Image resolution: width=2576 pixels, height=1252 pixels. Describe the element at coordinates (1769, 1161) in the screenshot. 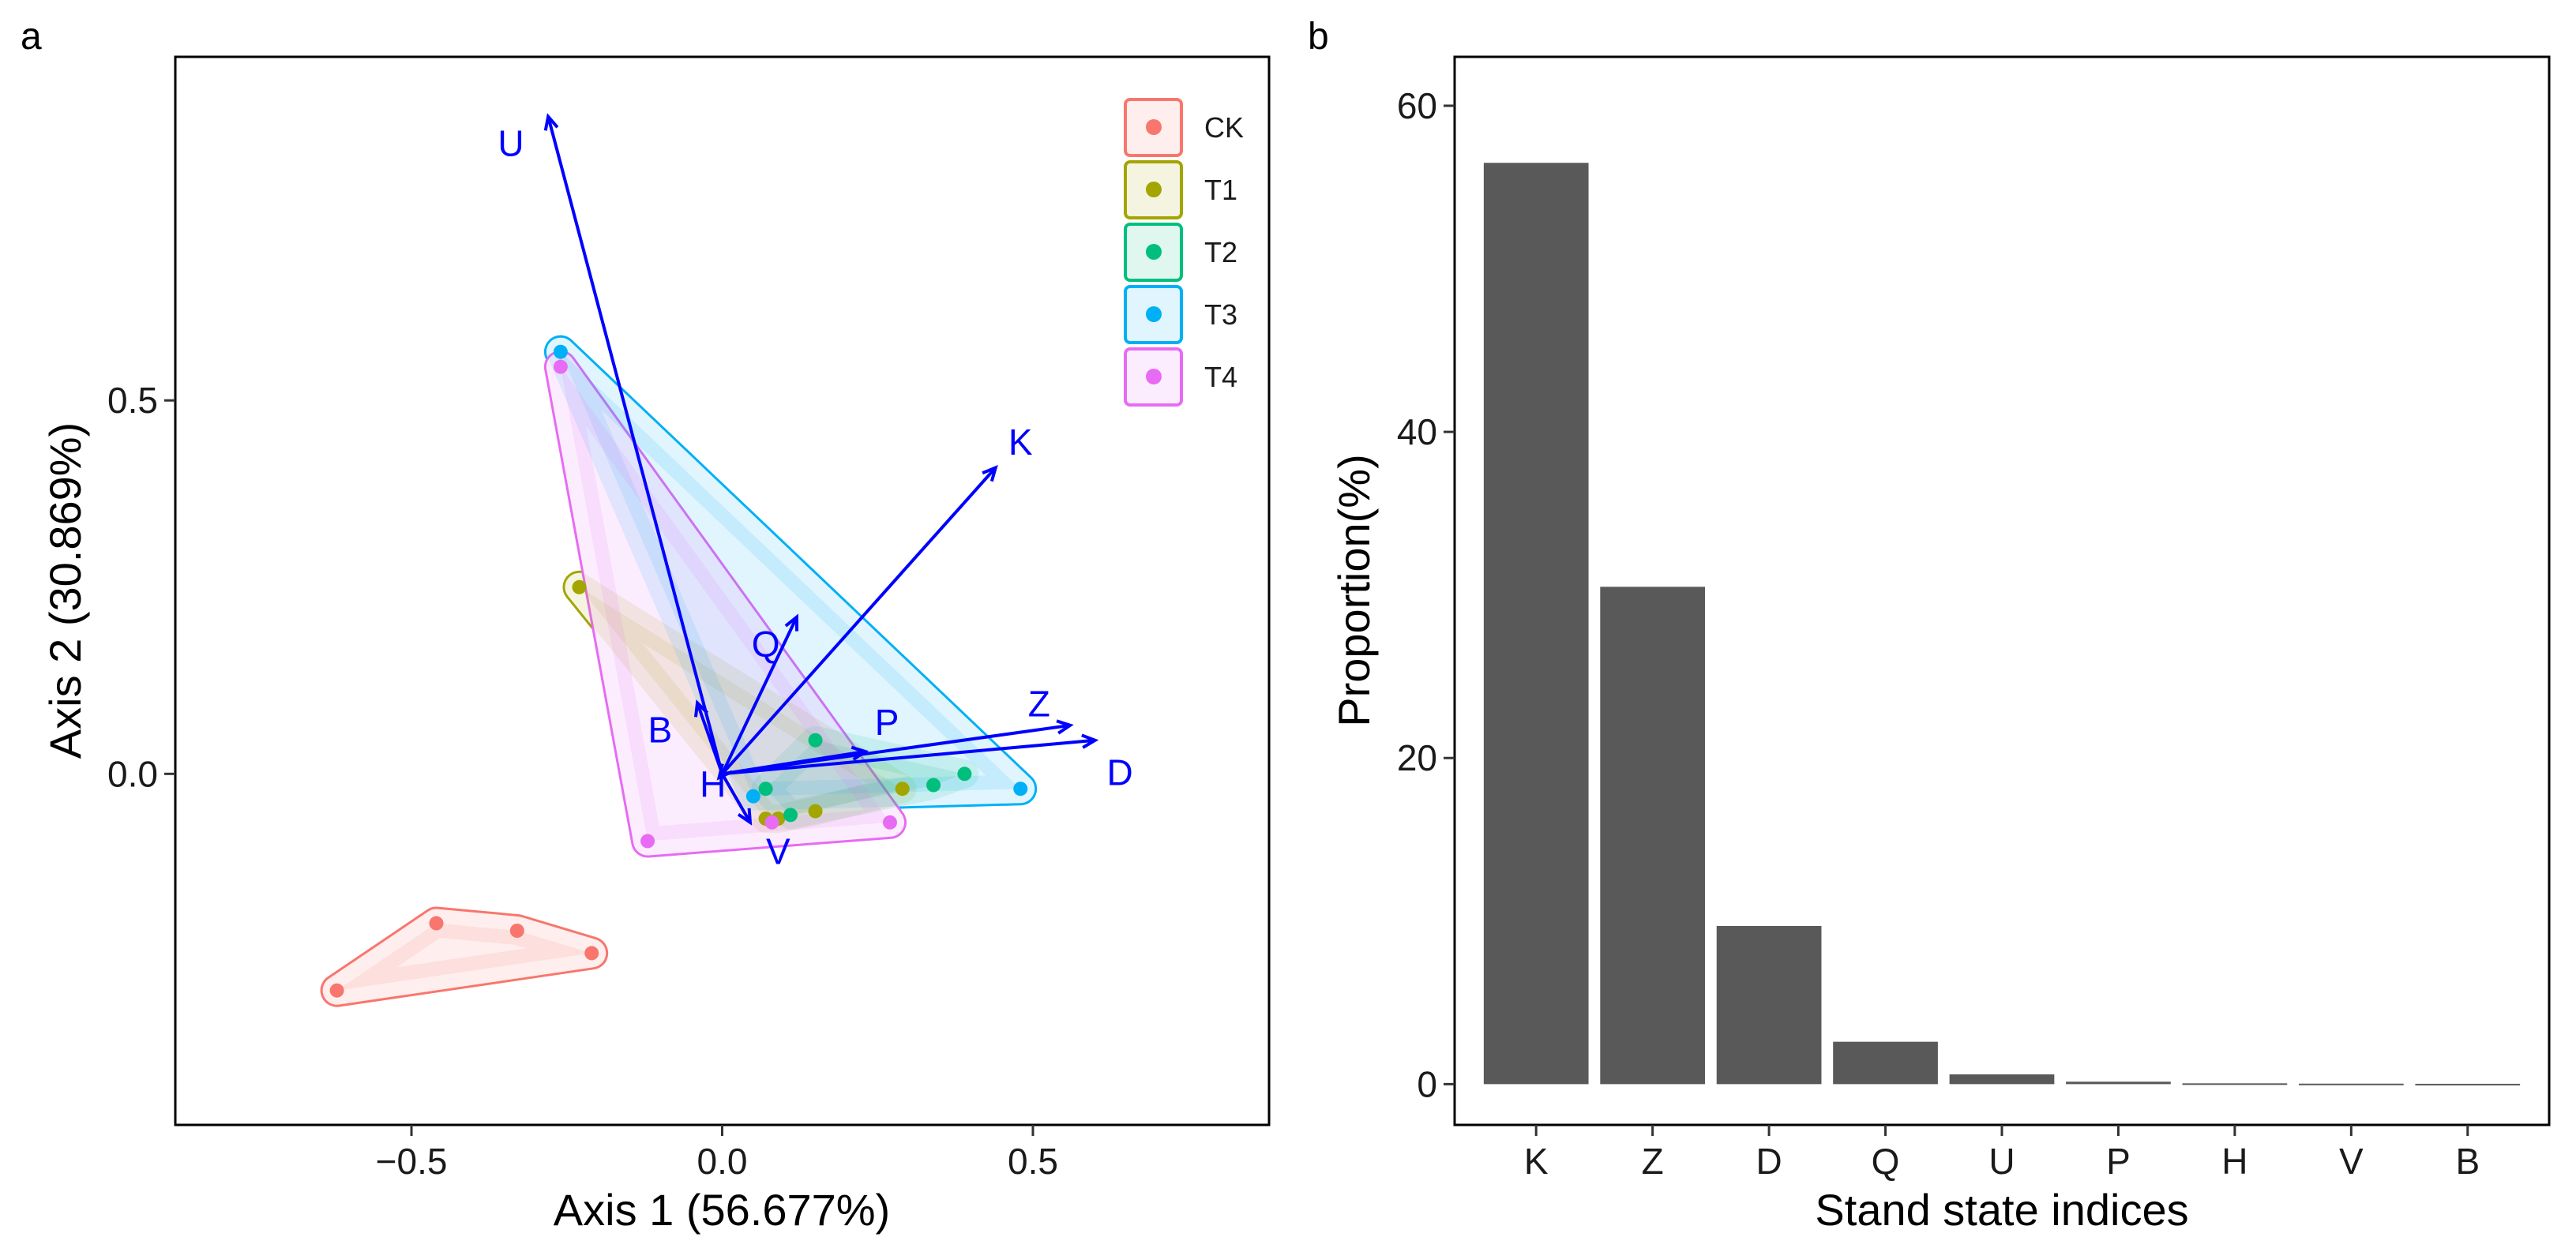

I see `x-tick-label-d: D` at that location.